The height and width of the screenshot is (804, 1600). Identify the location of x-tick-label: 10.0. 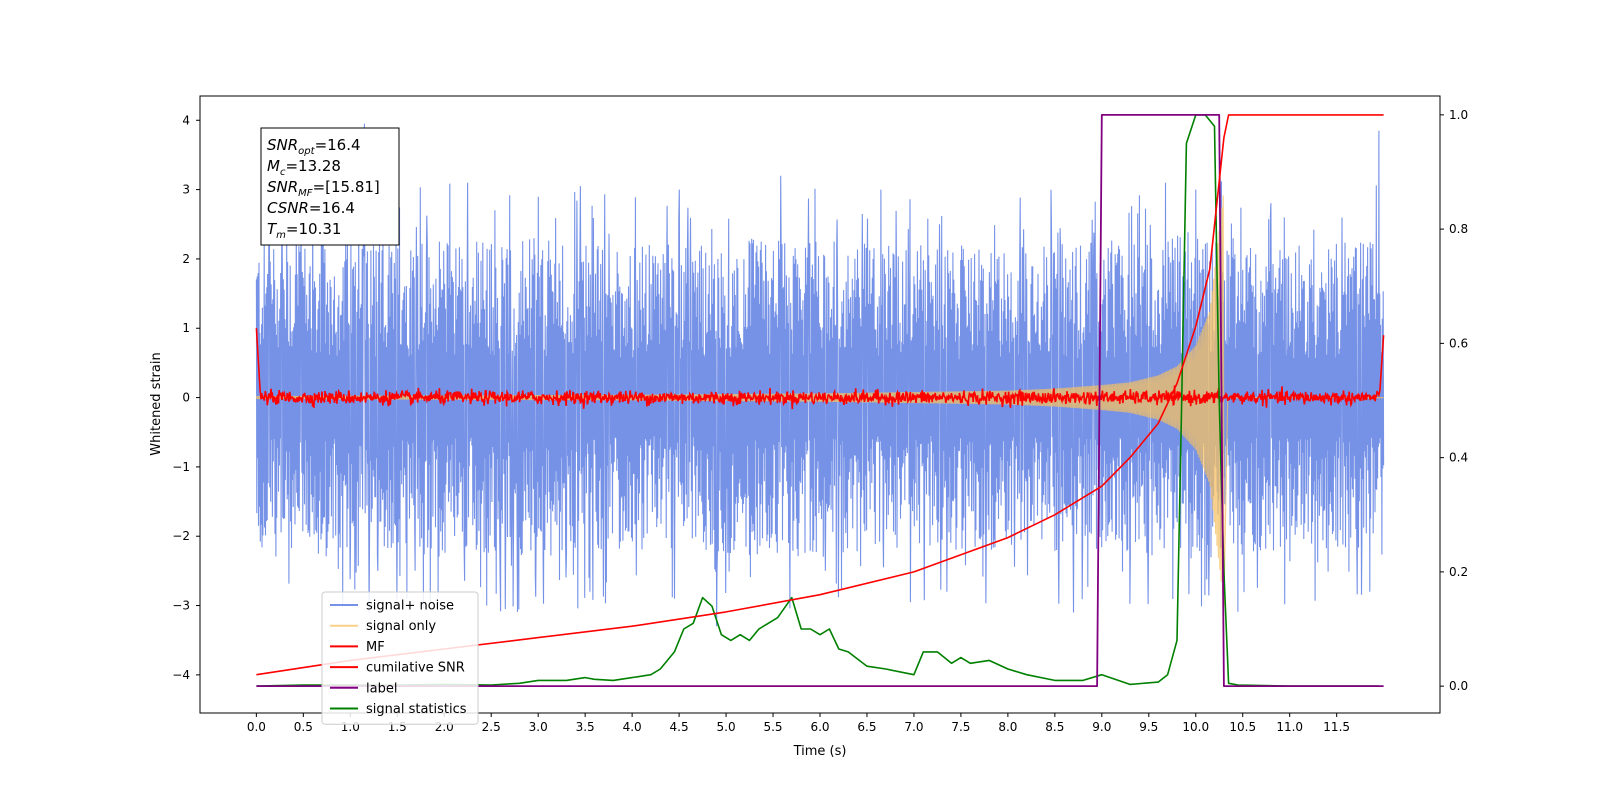
(1195, 727).